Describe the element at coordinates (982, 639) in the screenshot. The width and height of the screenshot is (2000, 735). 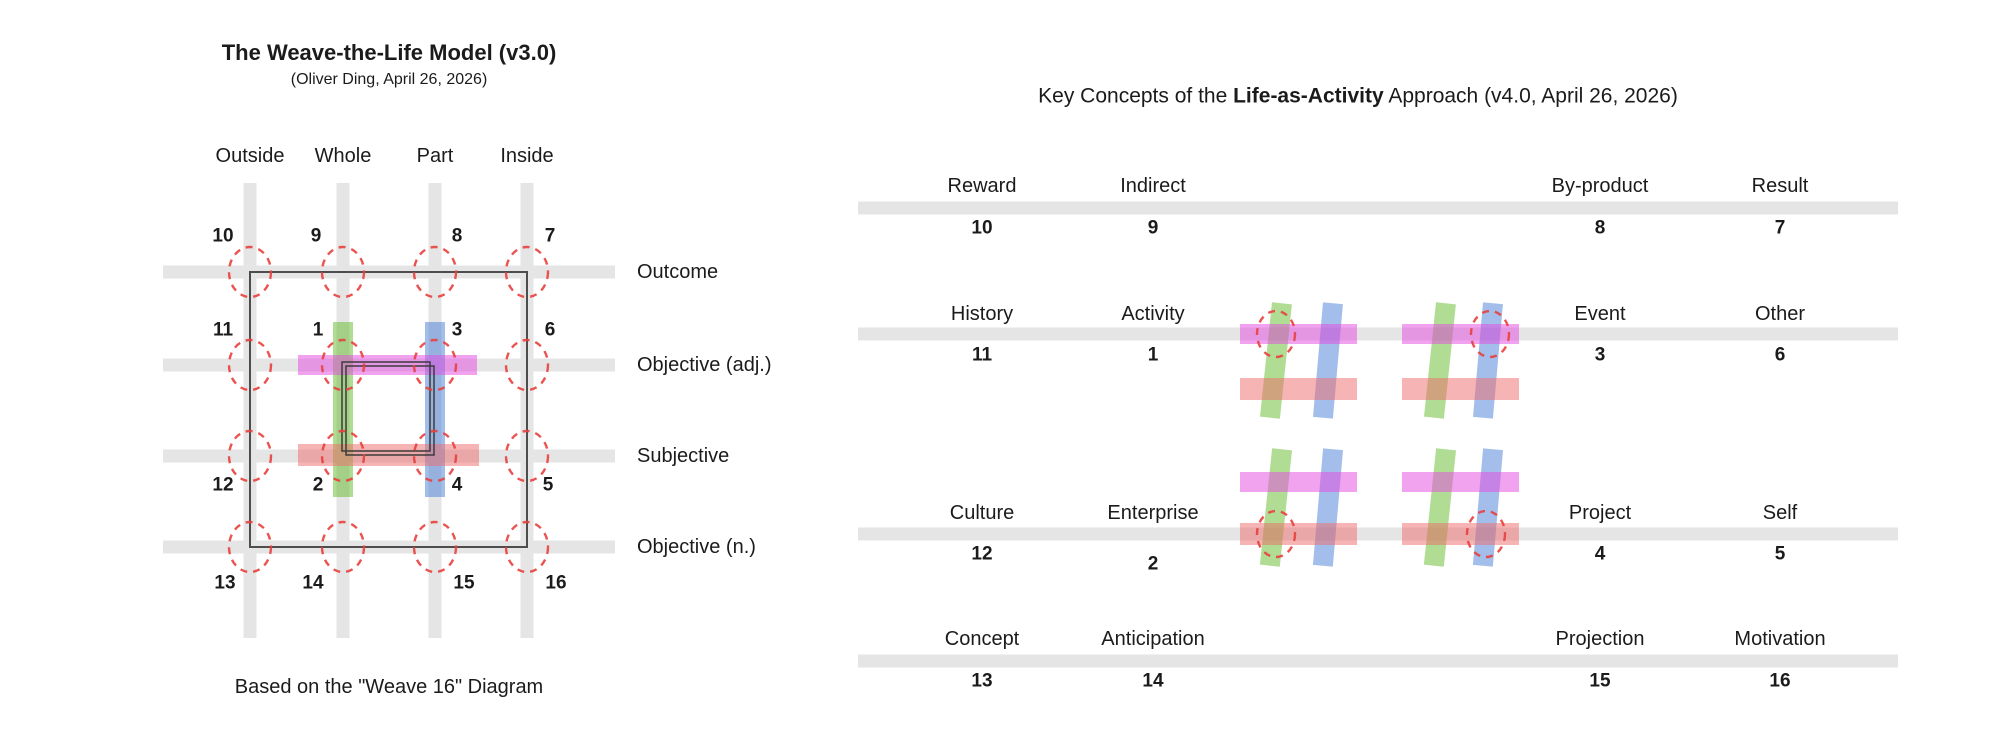
I see `concept-label: Concept` at that location.